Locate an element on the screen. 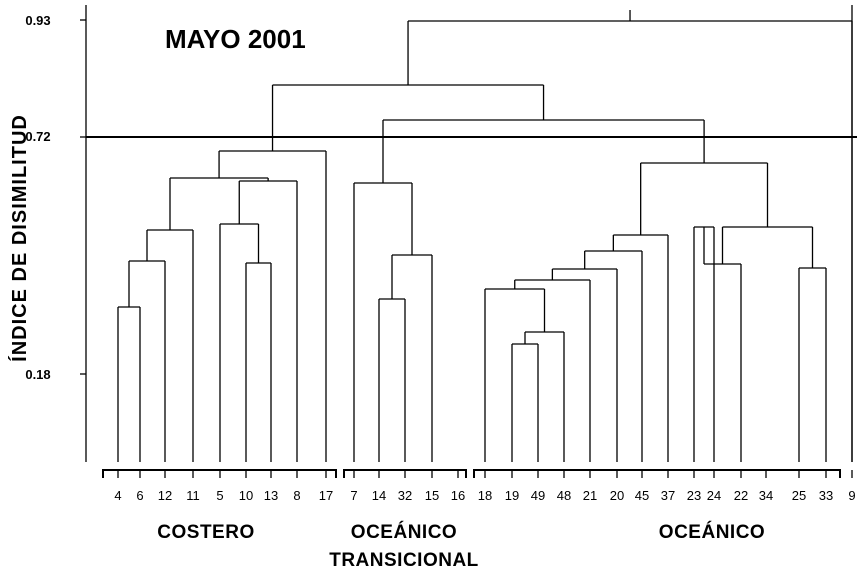 The image size is (857, 582). leaf-label: 21 is located at coordinates (590, 495).